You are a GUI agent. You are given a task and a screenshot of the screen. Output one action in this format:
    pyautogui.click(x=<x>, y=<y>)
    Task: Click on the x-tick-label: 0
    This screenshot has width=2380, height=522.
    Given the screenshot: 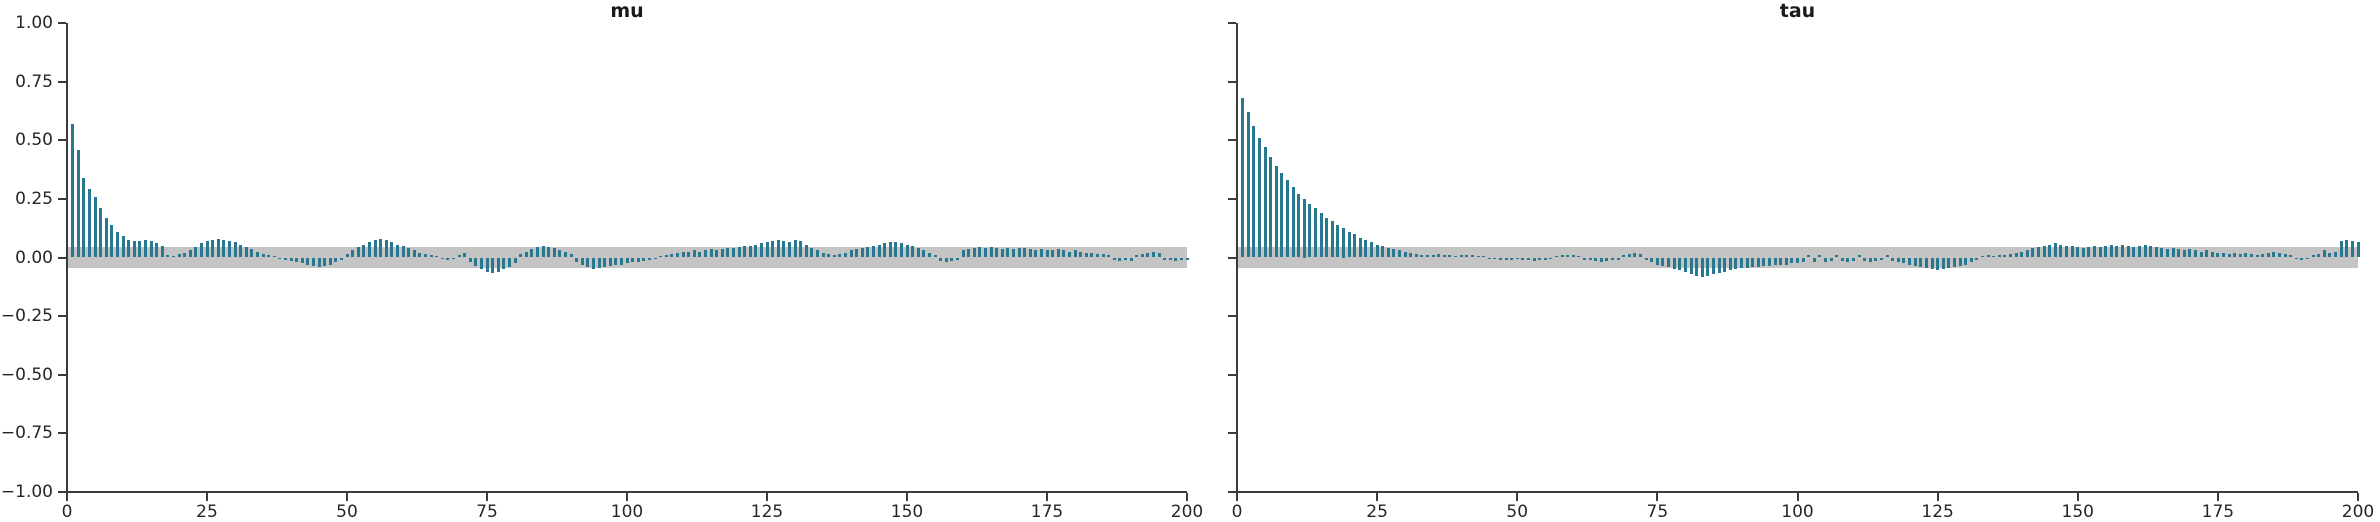 What is the action you would take?
    pyautogui.click(x=67, y=512)
    